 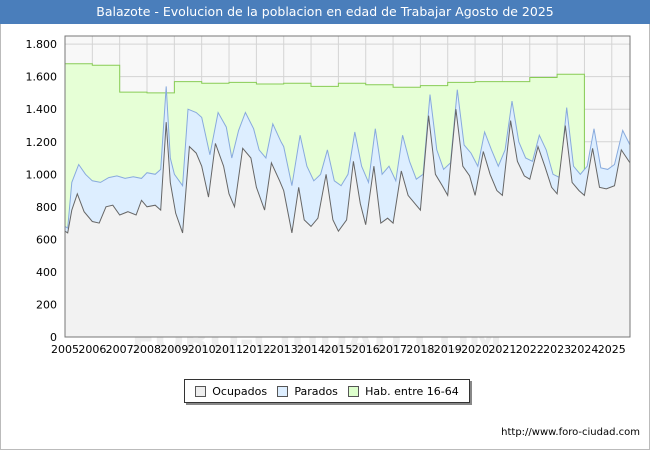 I want to click on x-tick-label-7: 2012, so click(x=256, y=349).